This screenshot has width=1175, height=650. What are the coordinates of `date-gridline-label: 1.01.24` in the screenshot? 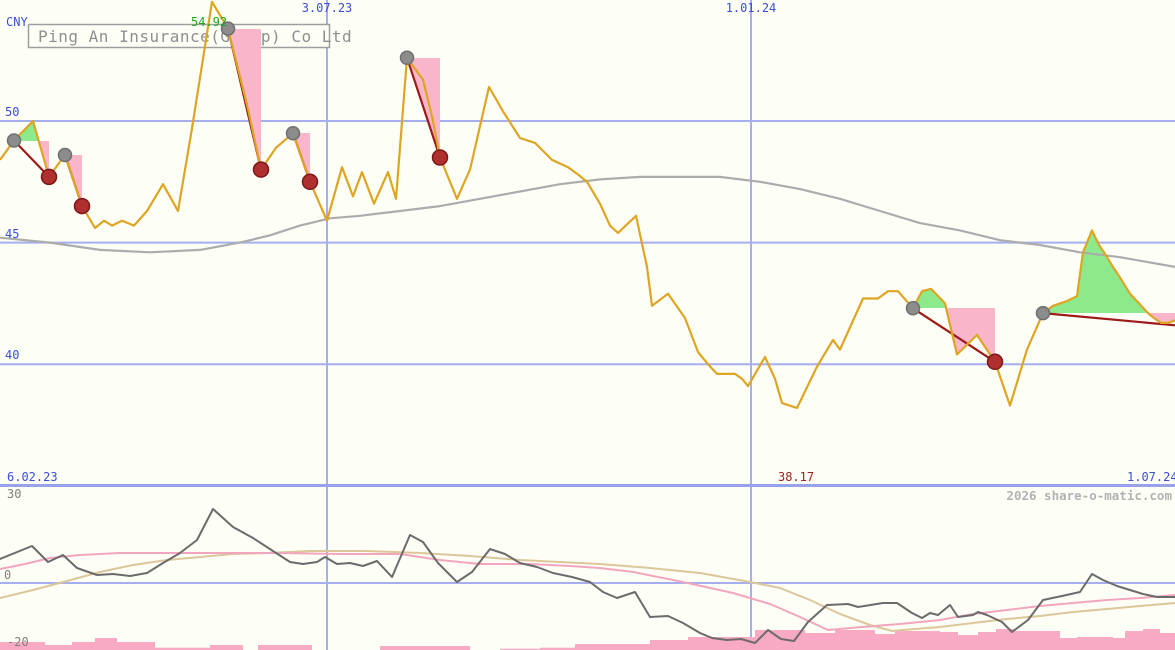 It's located at (751, 8).